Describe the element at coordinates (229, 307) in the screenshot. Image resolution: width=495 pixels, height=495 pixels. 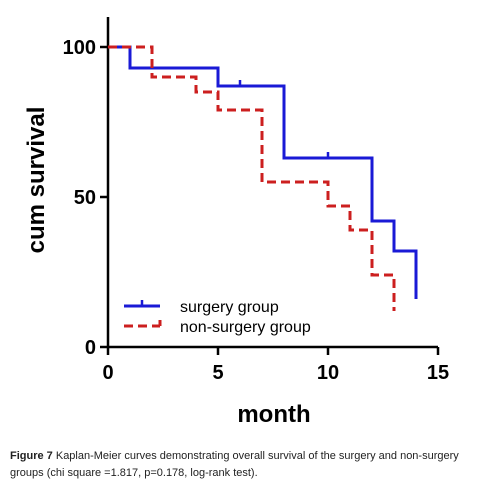
I see `legend-label: surgery group` at that location.